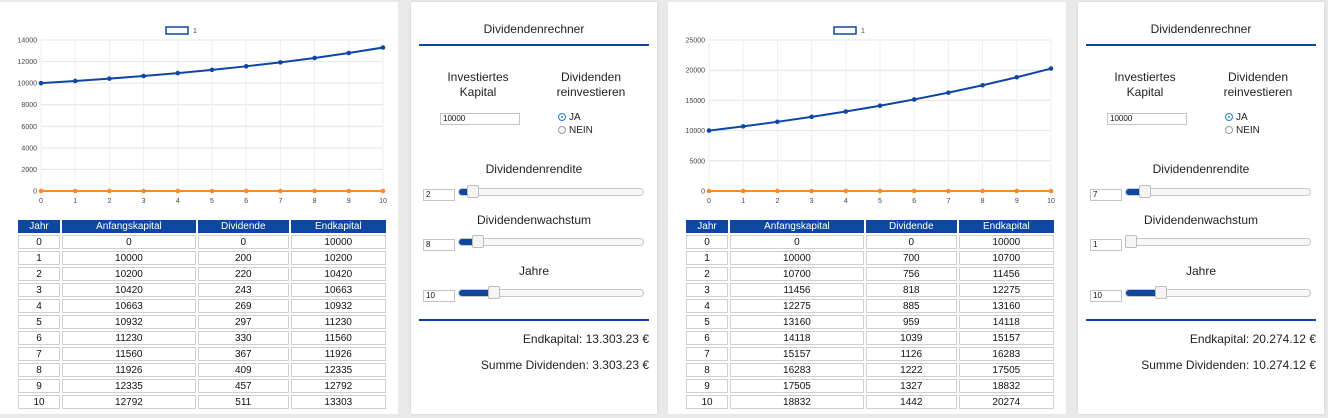  Describe the element at coordinates (129, 274) in the screenshot. I see `table-cell: 10200` at that location.